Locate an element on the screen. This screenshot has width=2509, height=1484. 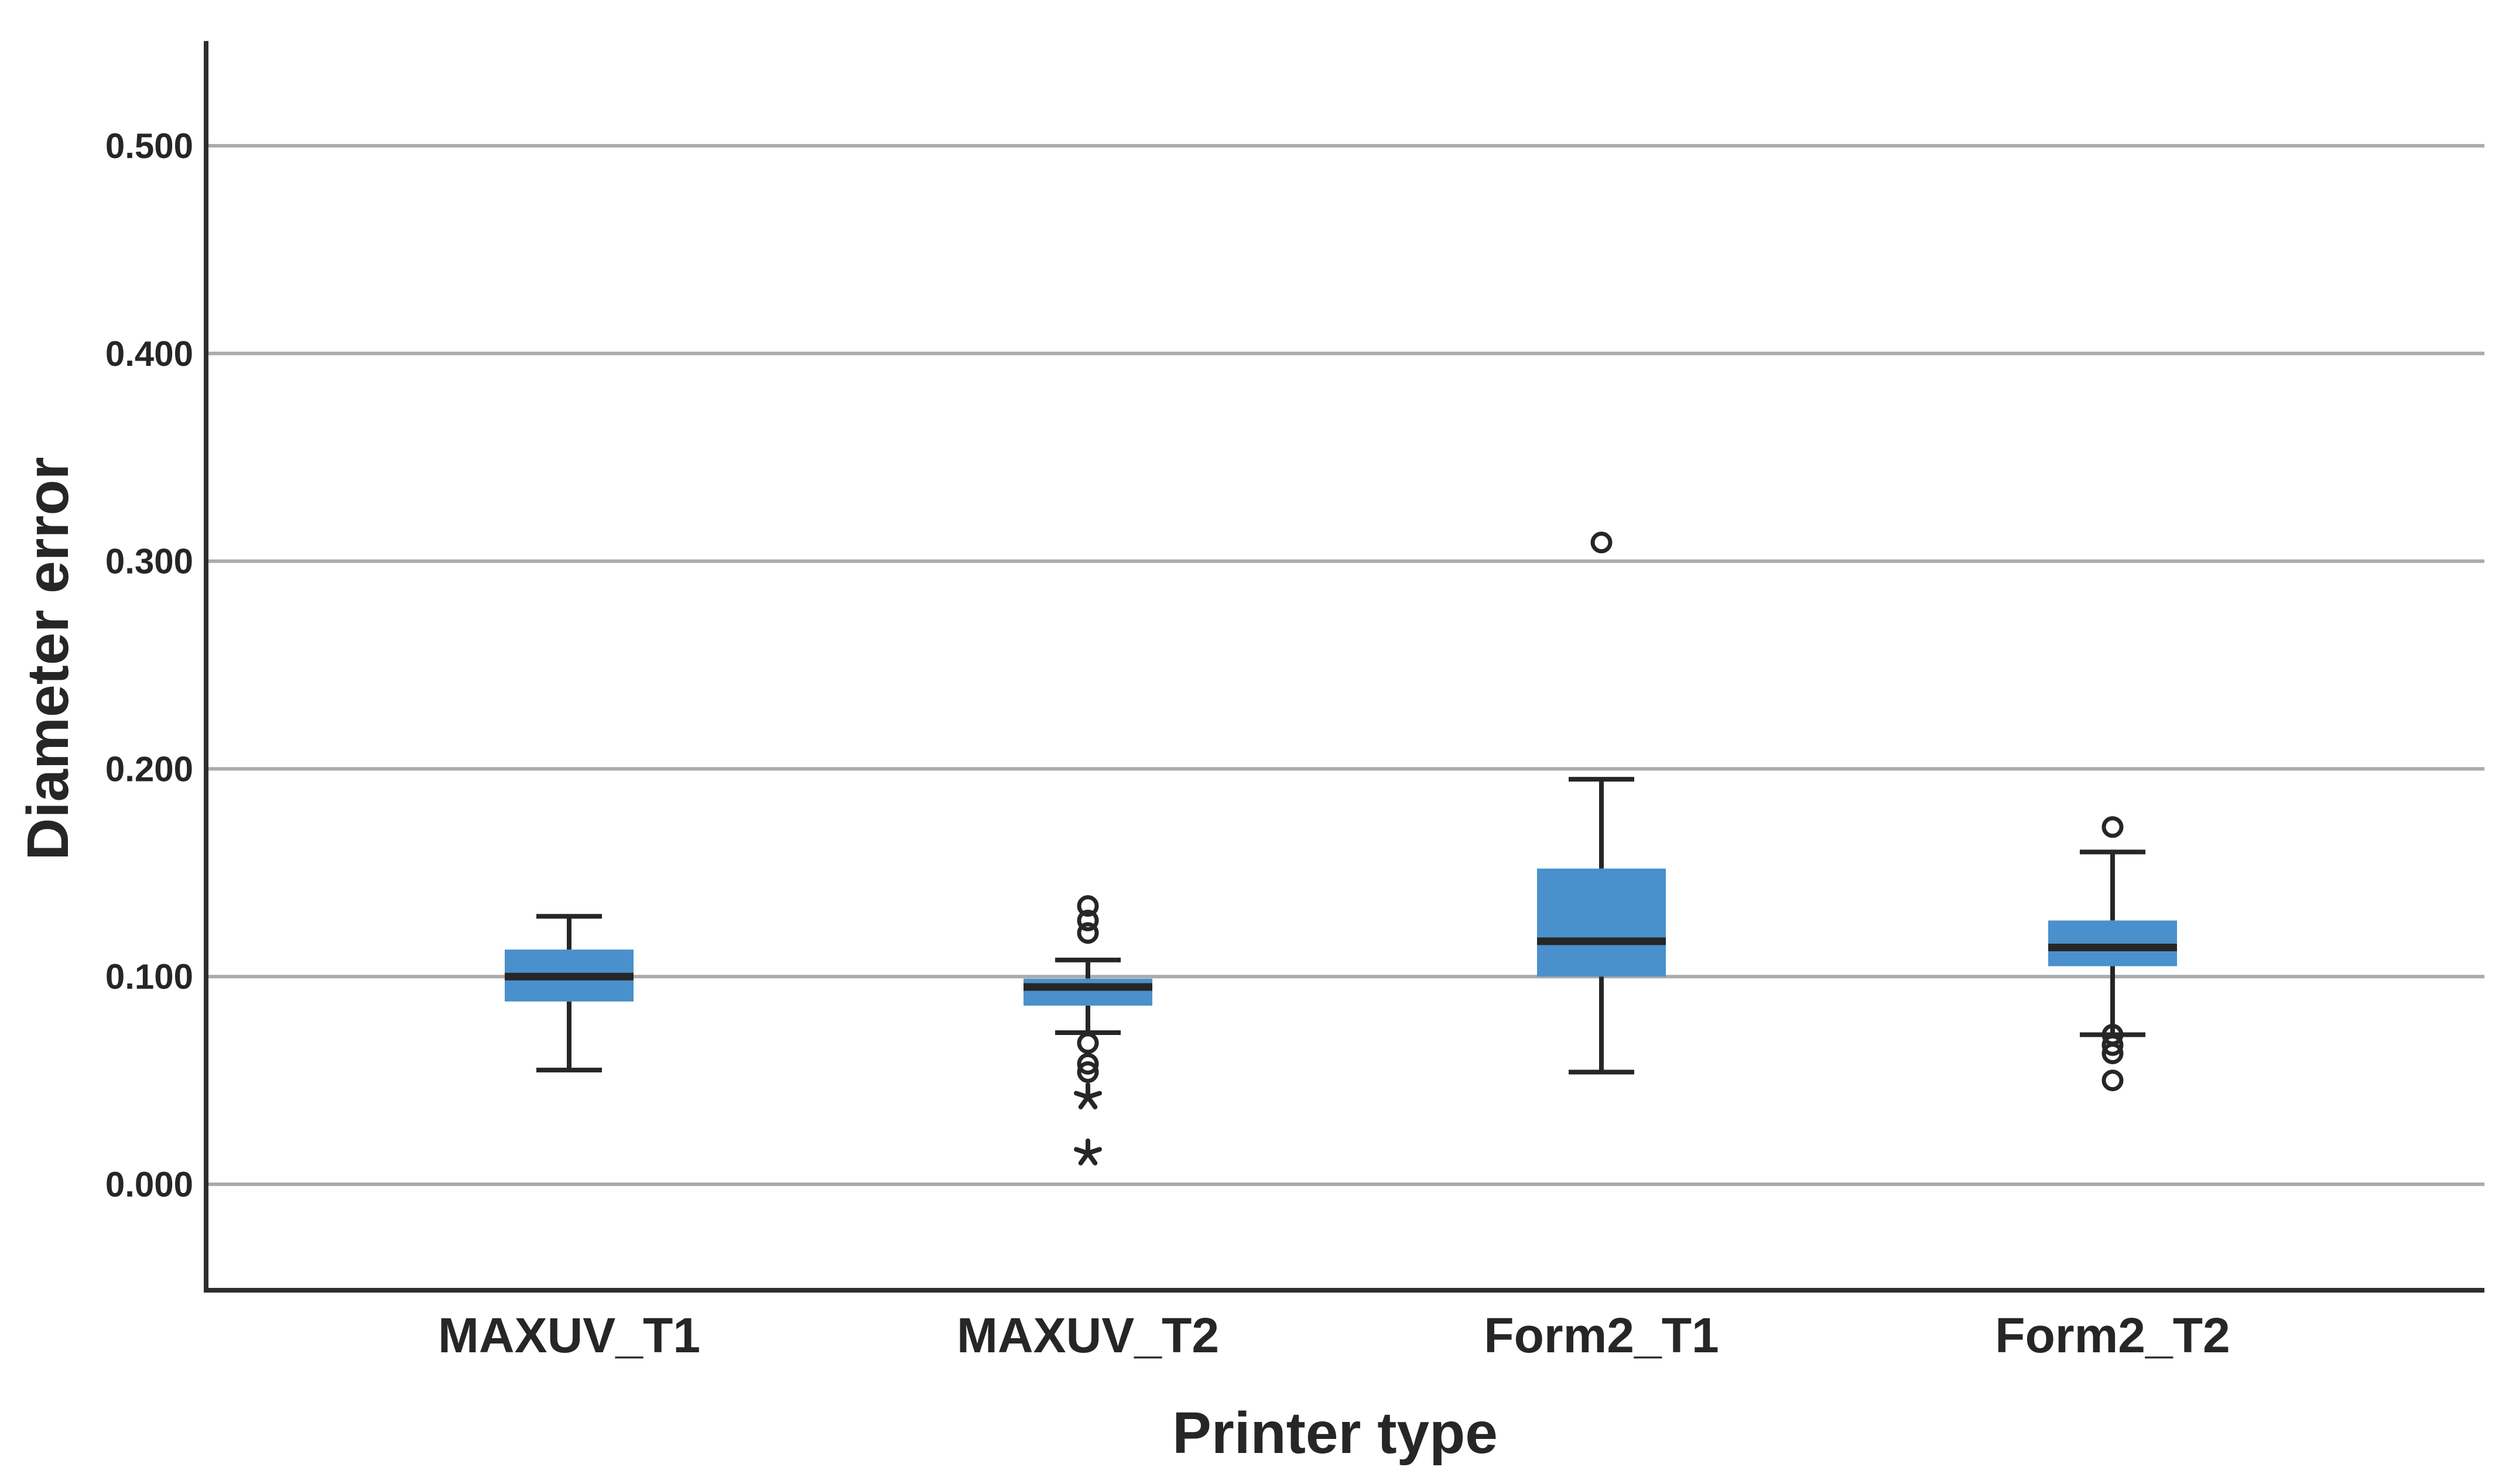
category-label: Form2_T2 is located at coordinates (2112, 1335).